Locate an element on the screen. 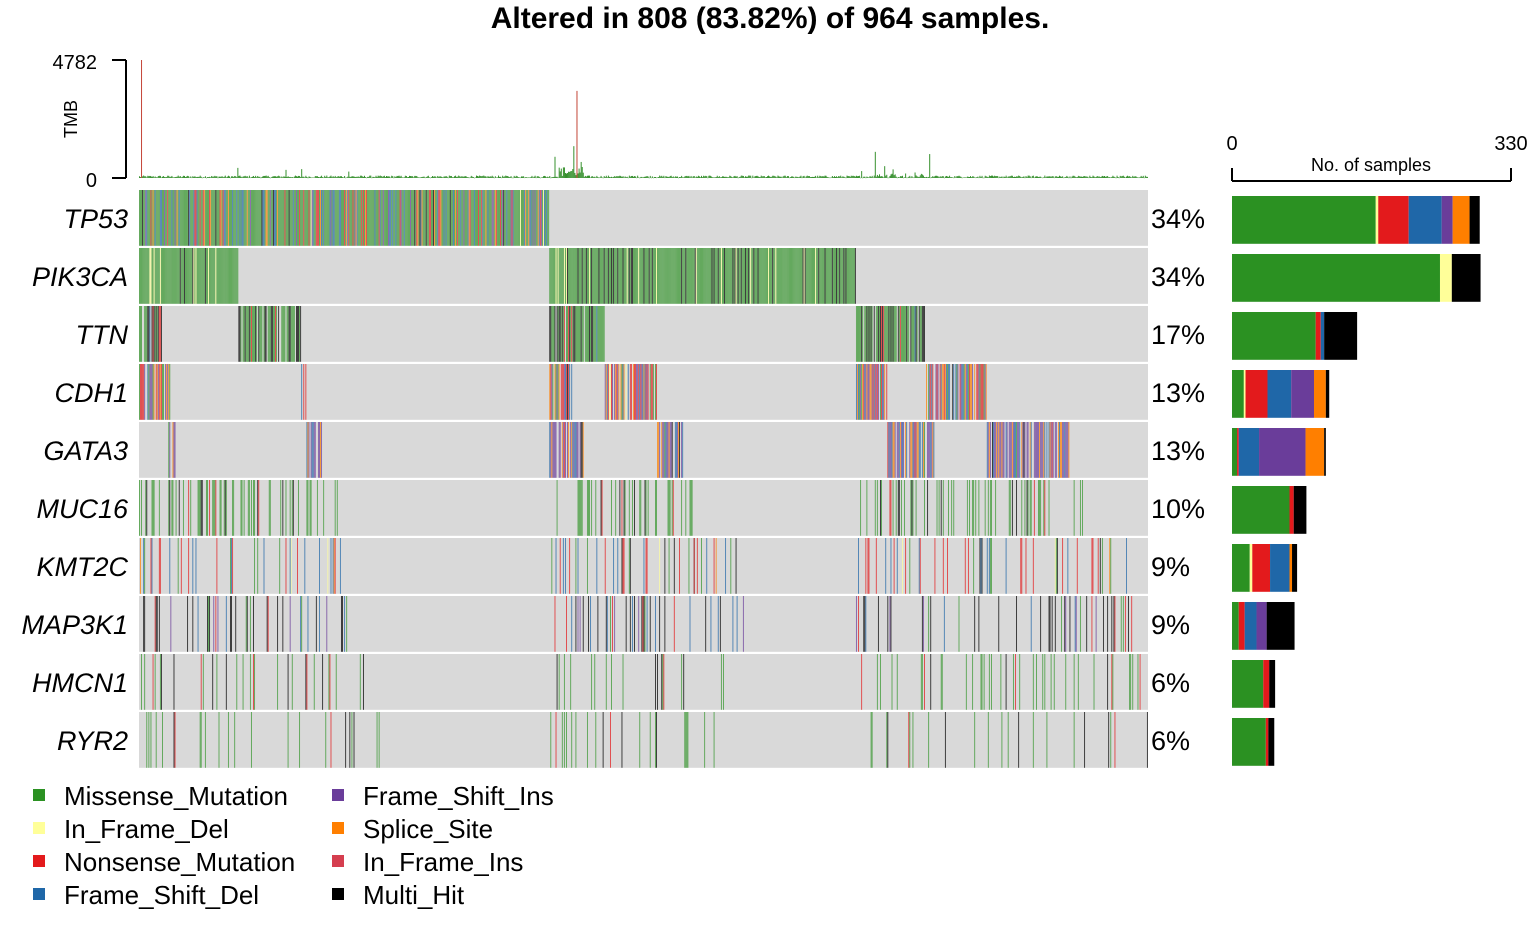 This screenshot has height=951, width=1540. percent-label: 34% is located at coordinates (1178, 219).